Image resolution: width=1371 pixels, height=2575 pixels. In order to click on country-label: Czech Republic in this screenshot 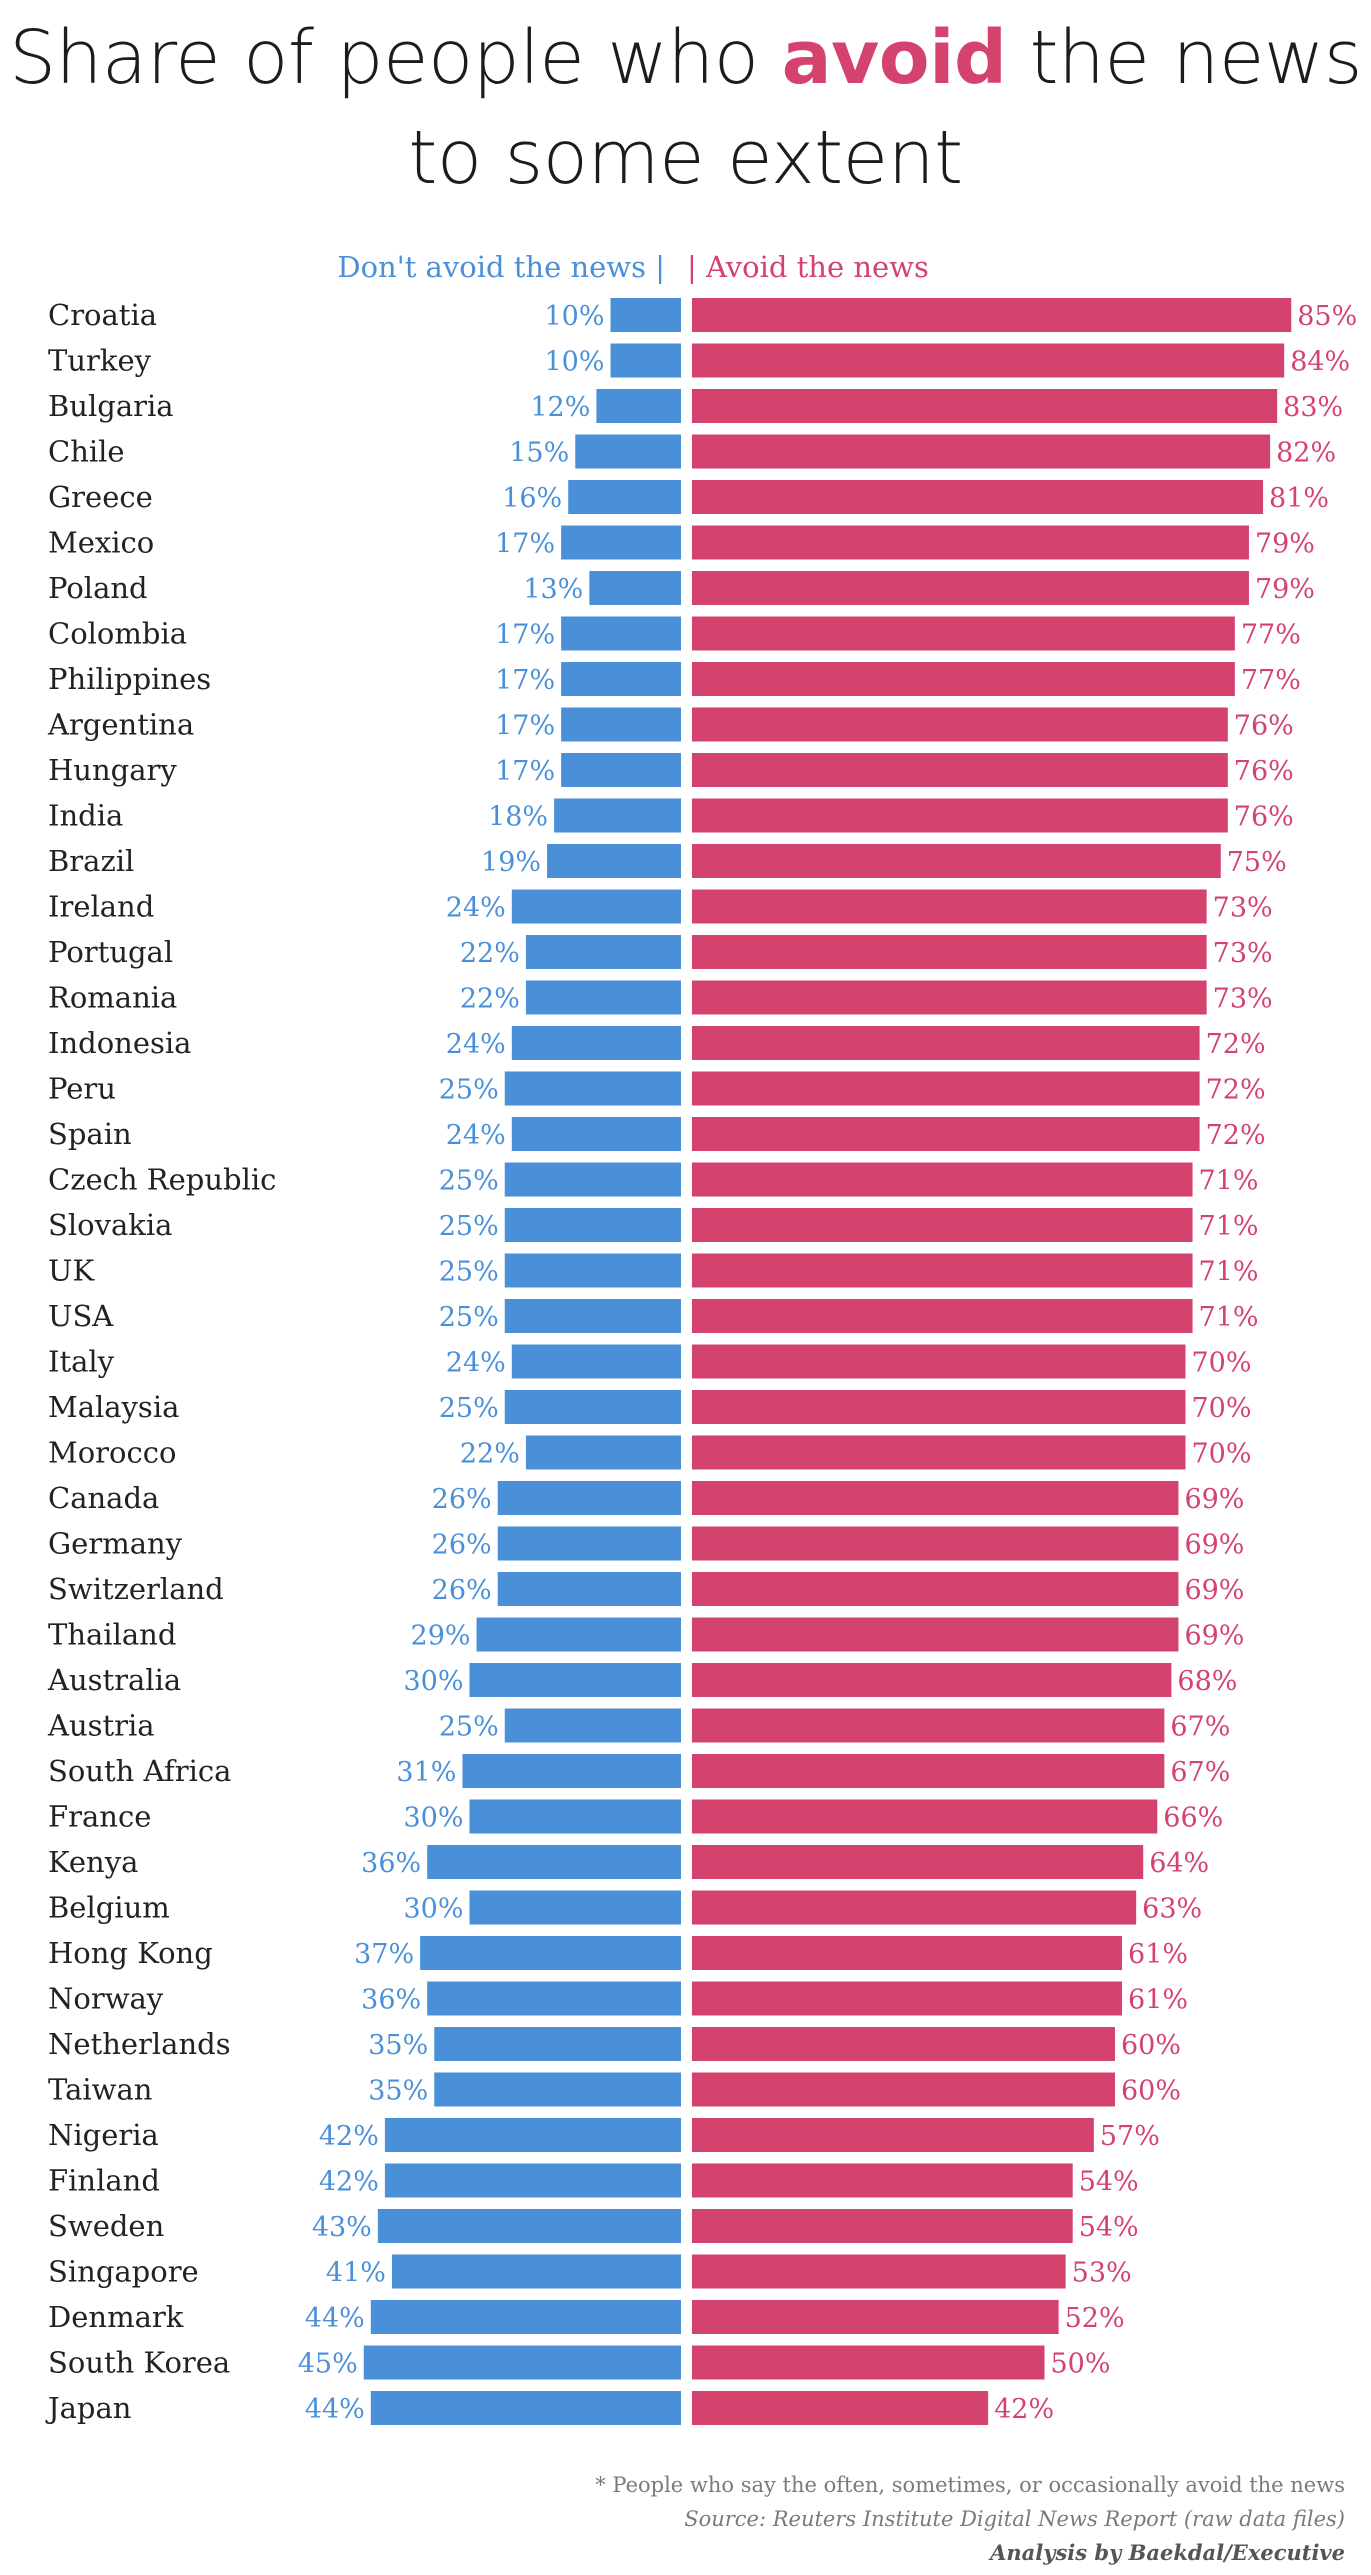, I will do `click(162, 1180)`.